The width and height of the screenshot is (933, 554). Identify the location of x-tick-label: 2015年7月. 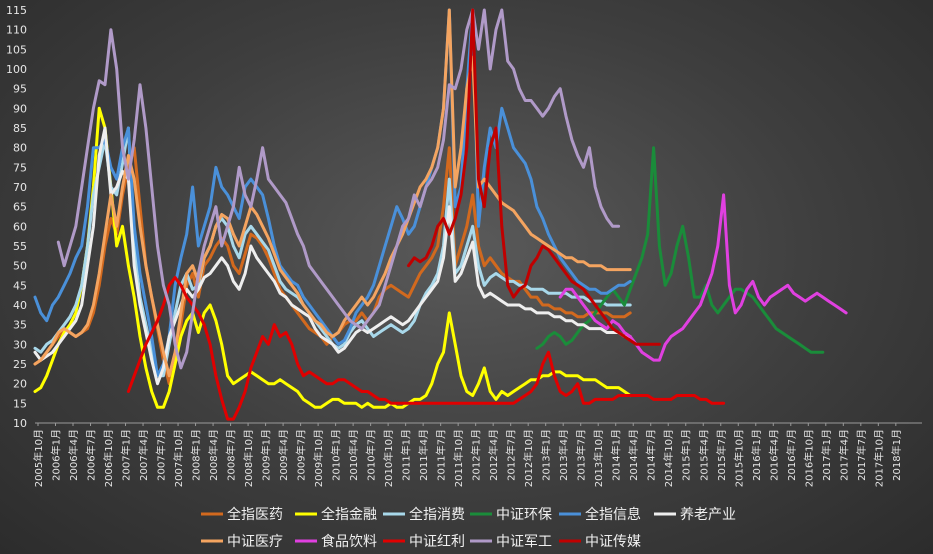
(721, 455).